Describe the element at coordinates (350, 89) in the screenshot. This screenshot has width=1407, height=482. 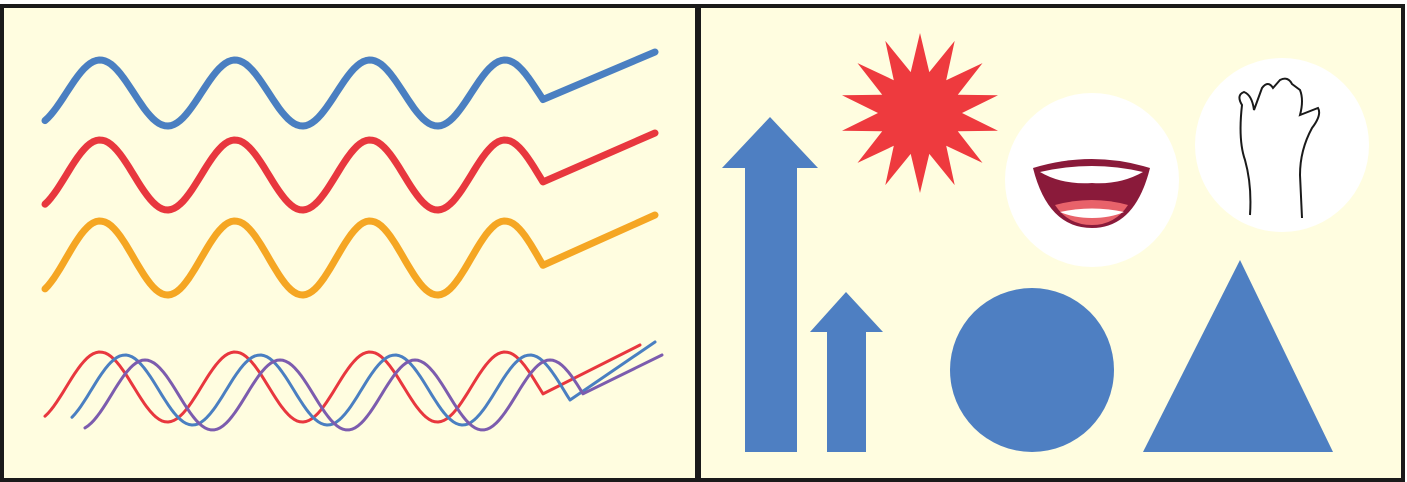
I see `blue-wave` at that location.